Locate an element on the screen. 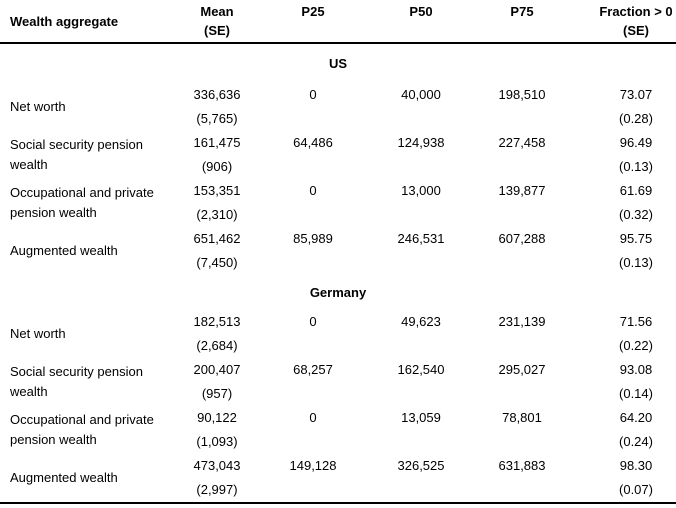  mean-cell: 336,636 (5,765) is located at coordinates (217, 107).